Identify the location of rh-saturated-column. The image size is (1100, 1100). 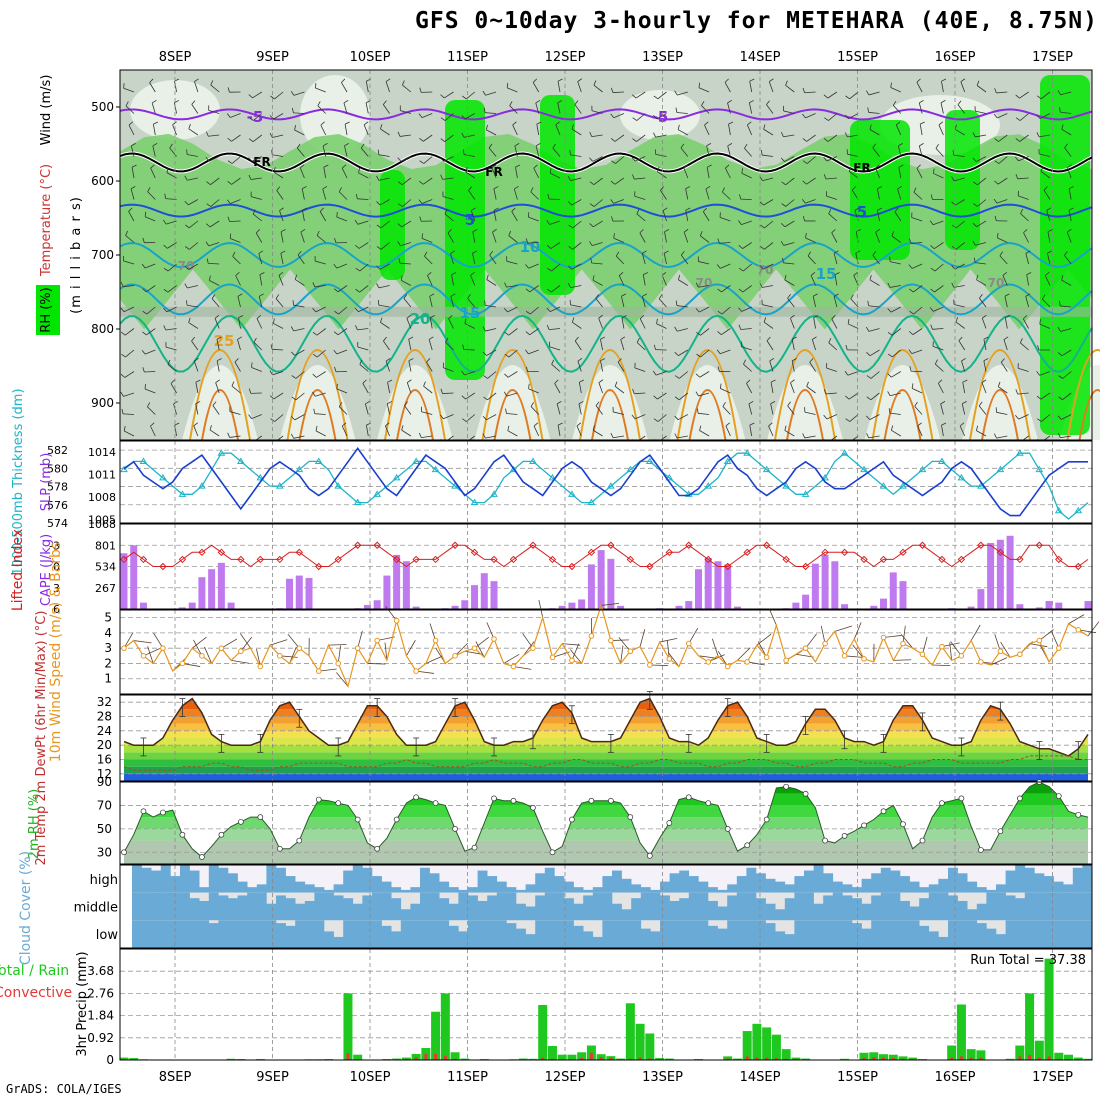
(880, 190).